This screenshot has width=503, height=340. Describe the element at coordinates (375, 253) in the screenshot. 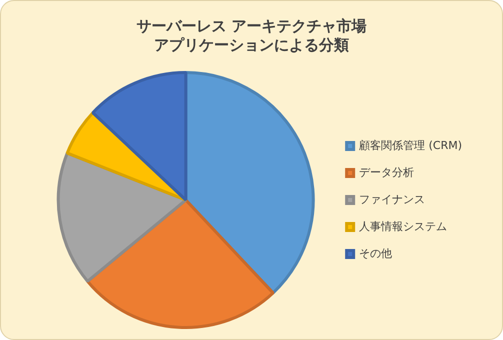

I see `legend-label: その他` at that location.